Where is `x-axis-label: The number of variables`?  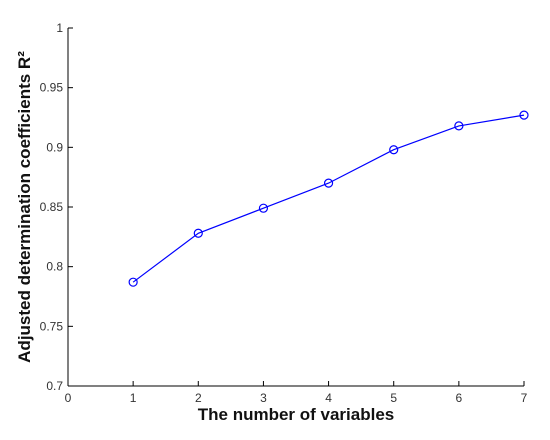 x-axis-label: The number of variables is located at coordinates (296, 414).